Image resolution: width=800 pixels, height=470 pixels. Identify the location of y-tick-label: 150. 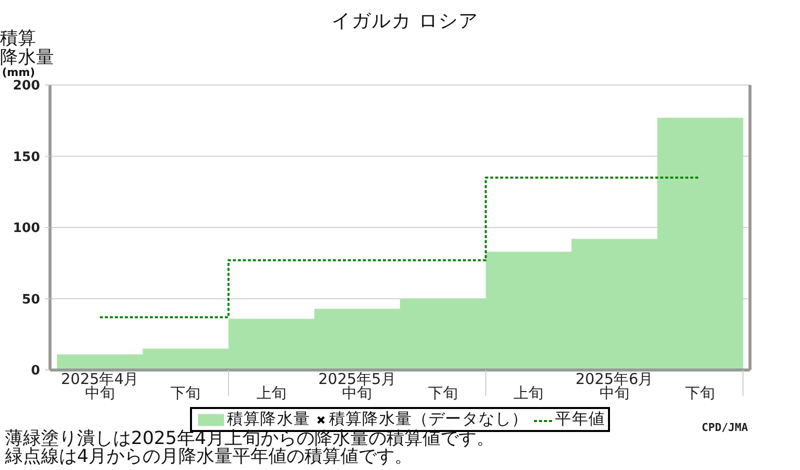
(26, 157).